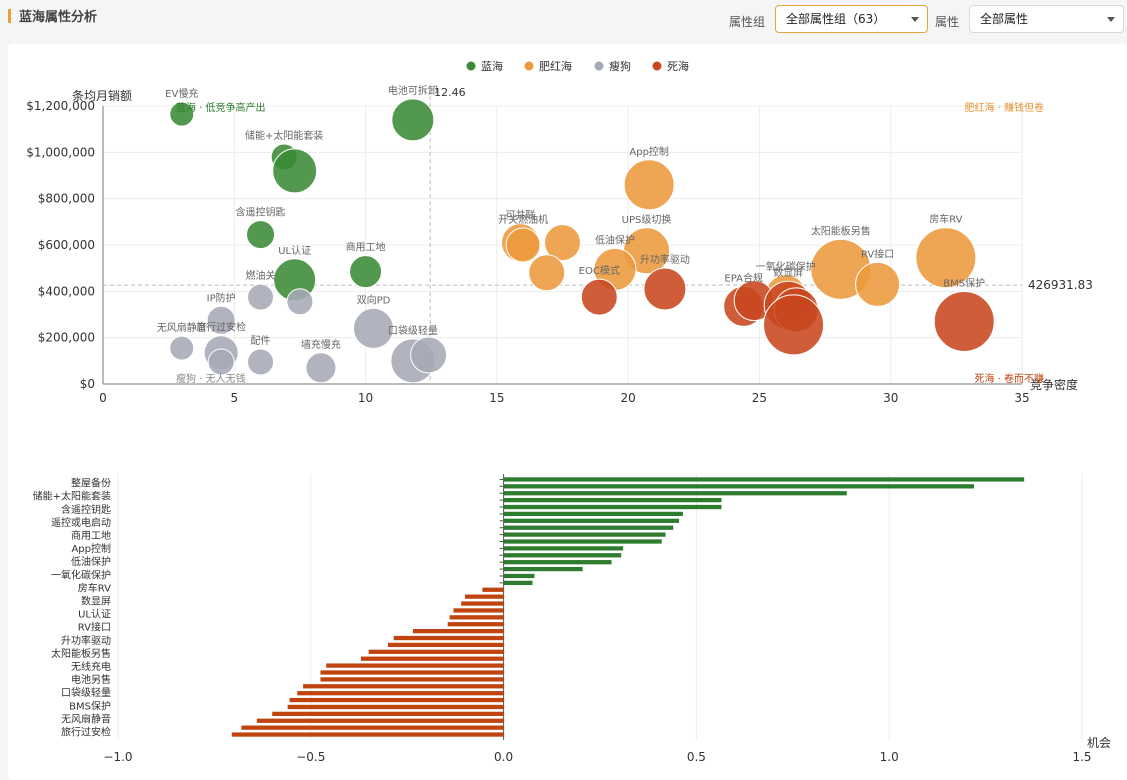 The image size is (1127, 780). What do you see at coordinates (234, 398) in the screenshot?
I see `x-tick-label: 5` at bounding box center [234, 398].